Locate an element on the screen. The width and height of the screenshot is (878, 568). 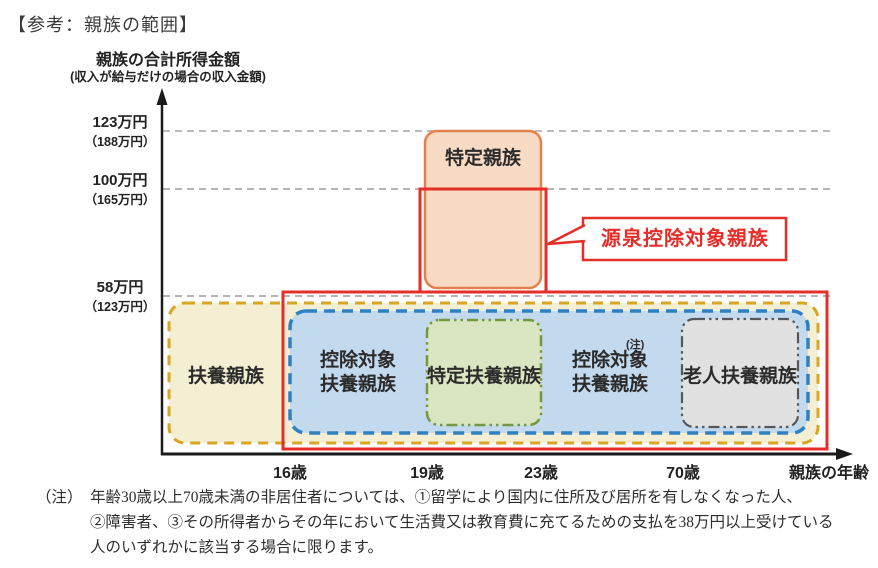
x-tick-19: 19歳 is located at coordinates (427, 473).